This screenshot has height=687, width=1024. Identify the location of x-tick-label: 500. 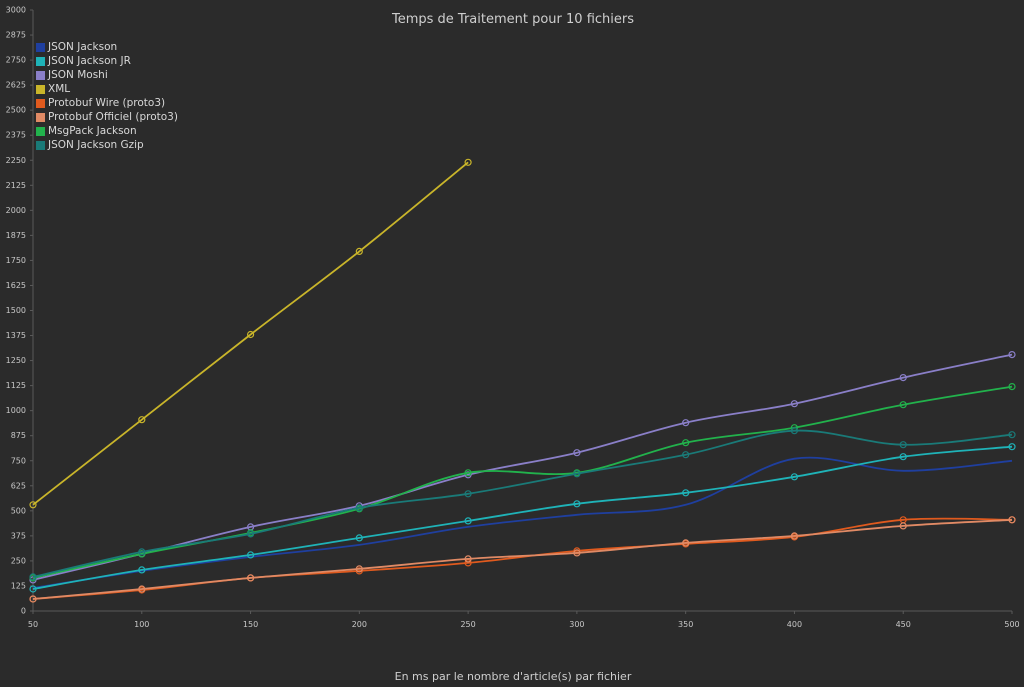
(1011, 624).